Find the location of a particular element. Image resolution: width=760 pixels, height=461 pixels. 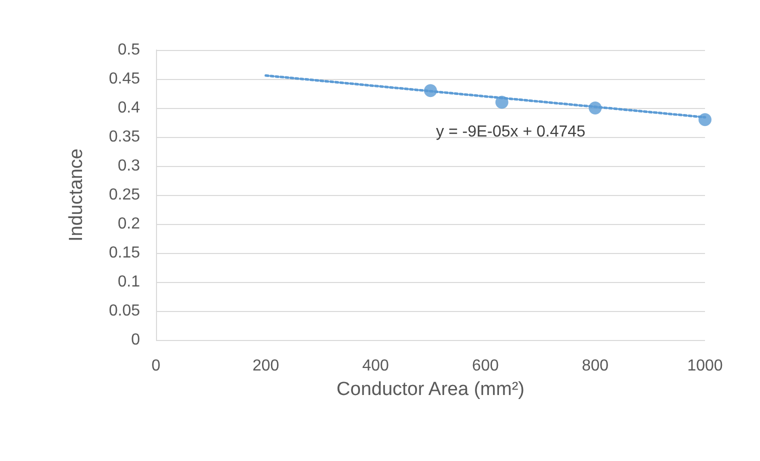

y-tick-label: 0.4 is located at coordinates (129, 108).